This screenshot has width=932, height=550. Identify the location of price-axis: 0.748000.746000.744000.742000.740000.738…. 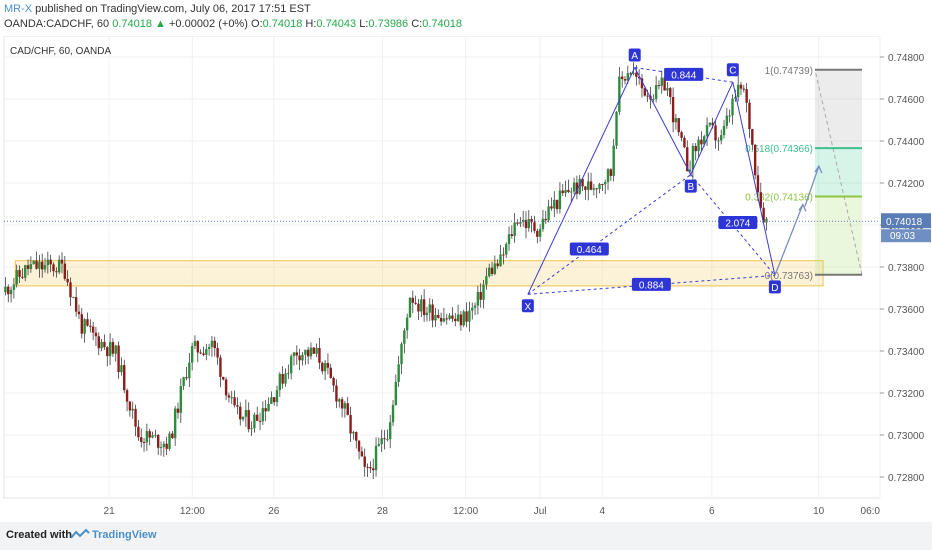
(905, 268).